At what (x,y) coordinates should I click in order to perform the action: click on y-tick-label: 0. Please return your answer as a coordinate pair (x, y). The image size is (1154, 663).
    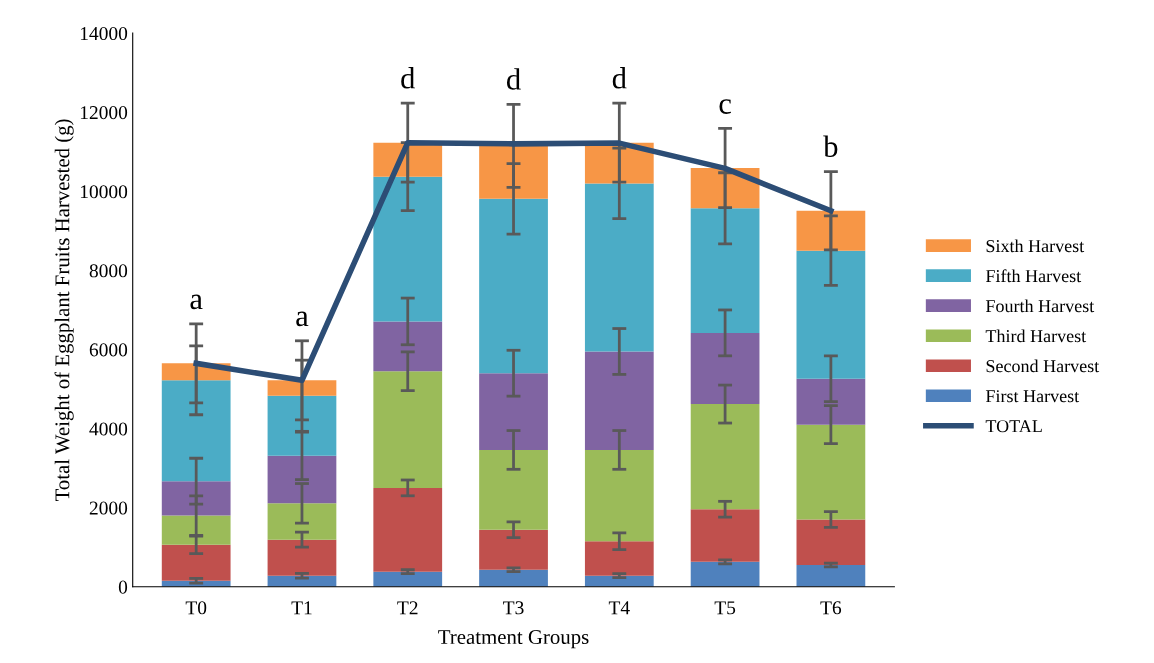
    Looking at the image, I should click on (123, 587).